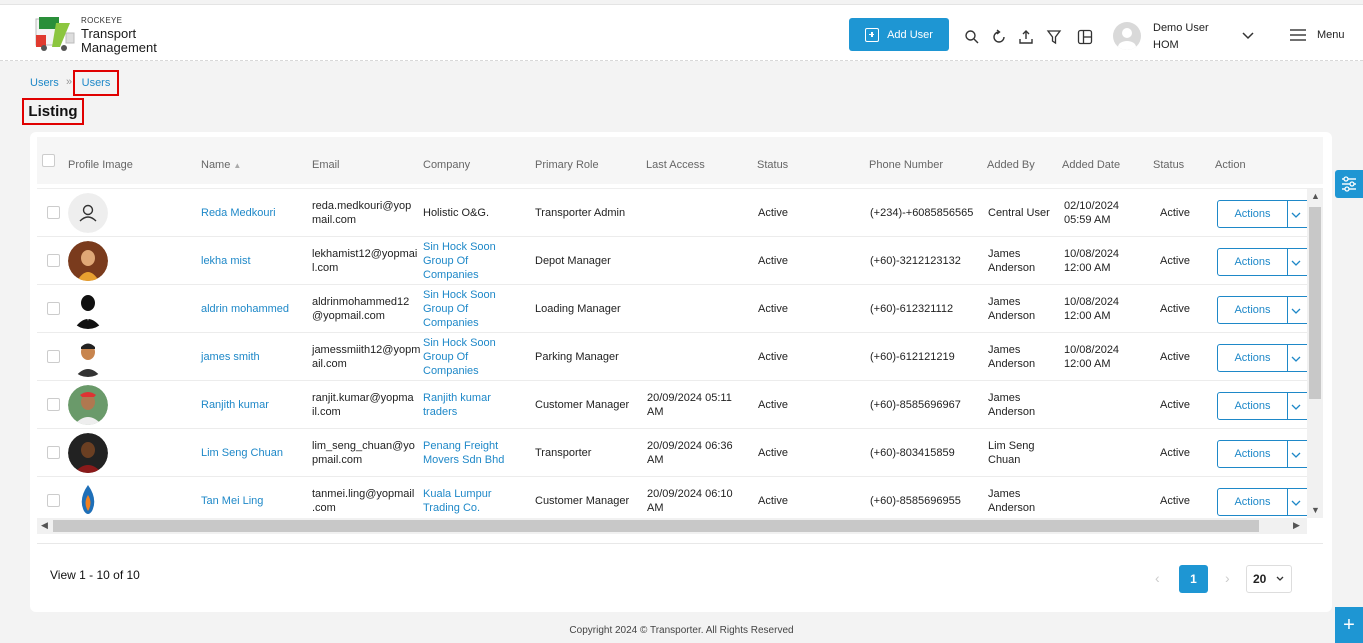 This screenshot has height=643, width=1363. I want to click on company-cell: Ranjith kumar traders, so click(457, 405).